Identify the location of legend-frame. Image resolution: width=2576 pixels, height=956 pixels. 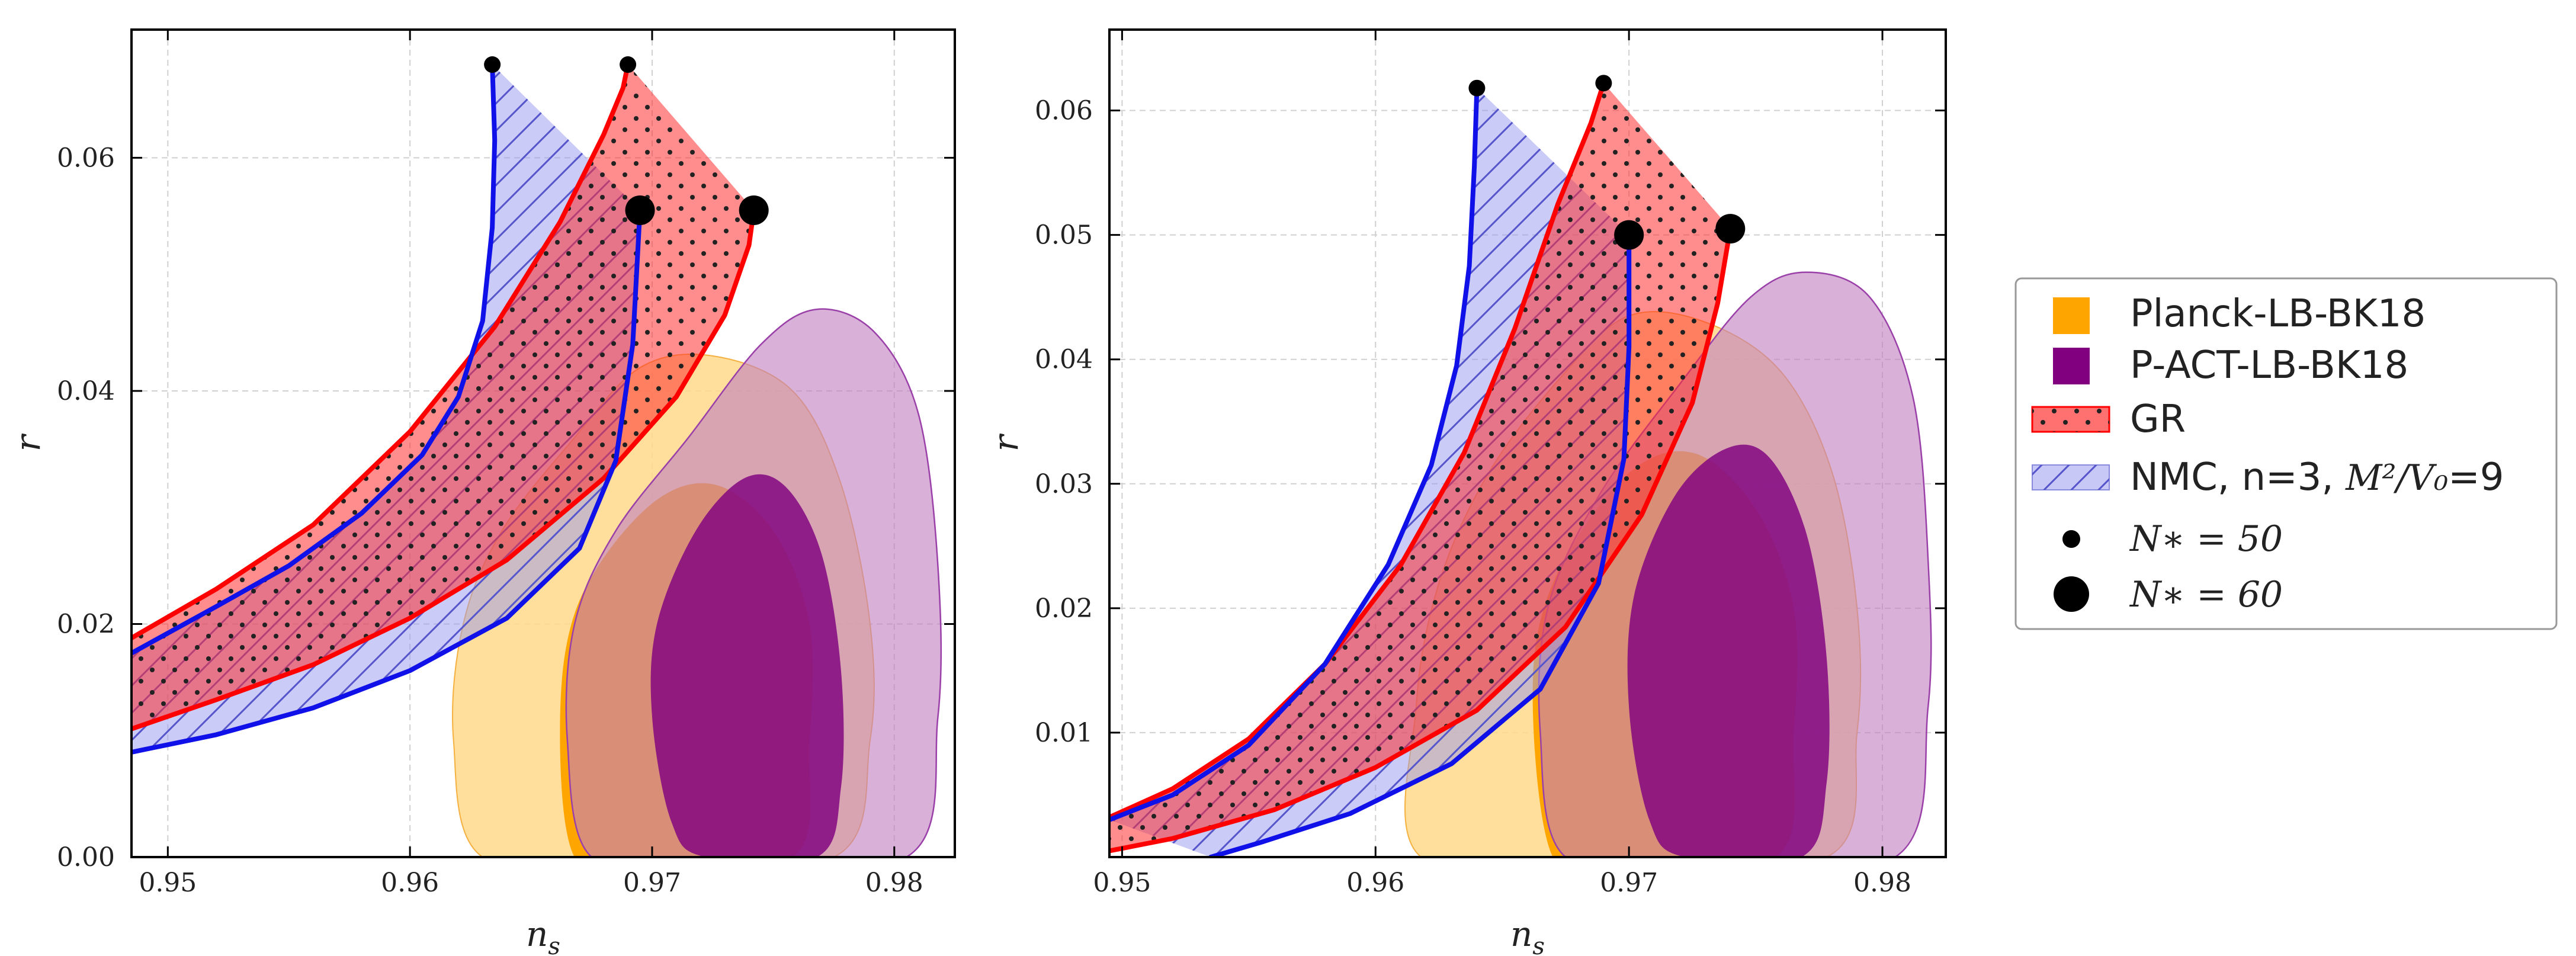
(2286, 453).